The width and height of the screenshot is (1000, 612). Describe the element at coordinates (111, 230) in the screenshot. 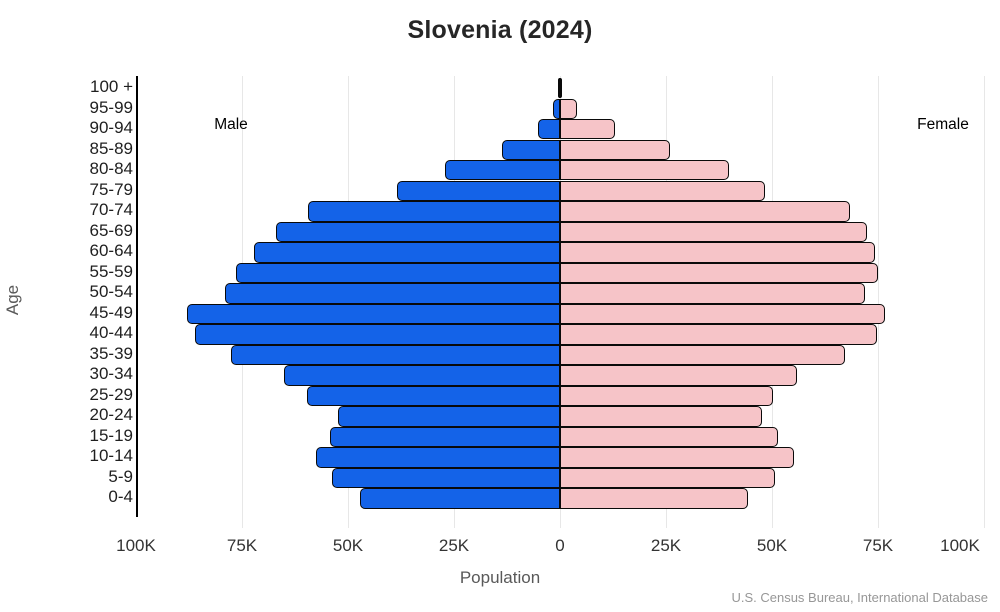

I see `age-tick-label: 65-69` at that location.